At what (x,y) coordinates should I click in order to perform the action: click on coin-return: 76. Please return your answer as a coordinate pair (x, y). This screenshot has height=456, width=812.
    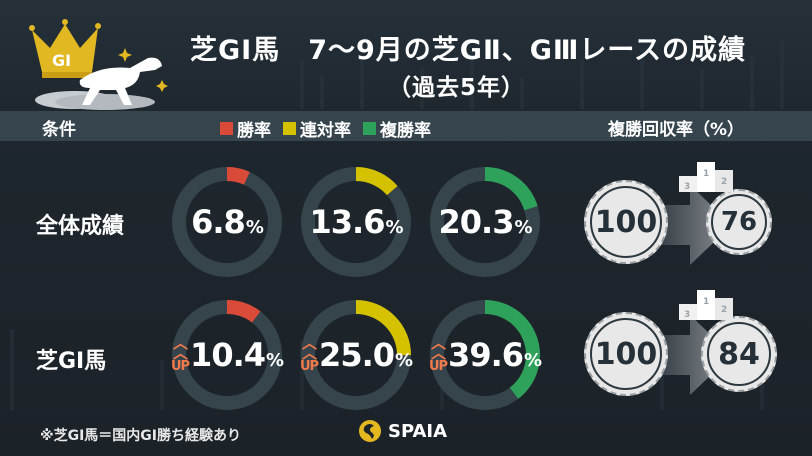
    Looking at the image, I should click on (739, 222).